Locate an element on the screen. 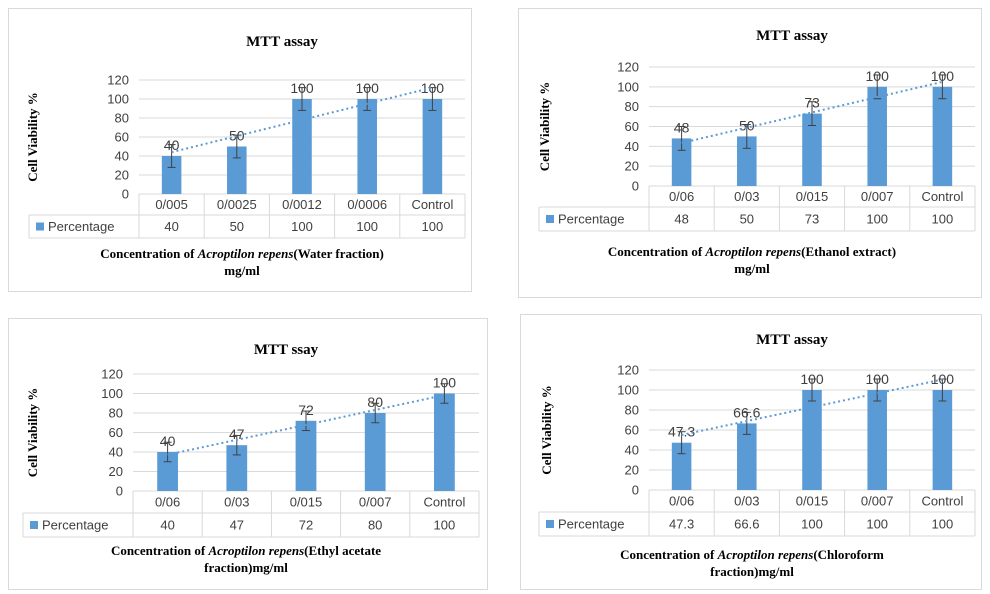  x-axis-label-part: mg/ml is located at coordinates (752, 268).